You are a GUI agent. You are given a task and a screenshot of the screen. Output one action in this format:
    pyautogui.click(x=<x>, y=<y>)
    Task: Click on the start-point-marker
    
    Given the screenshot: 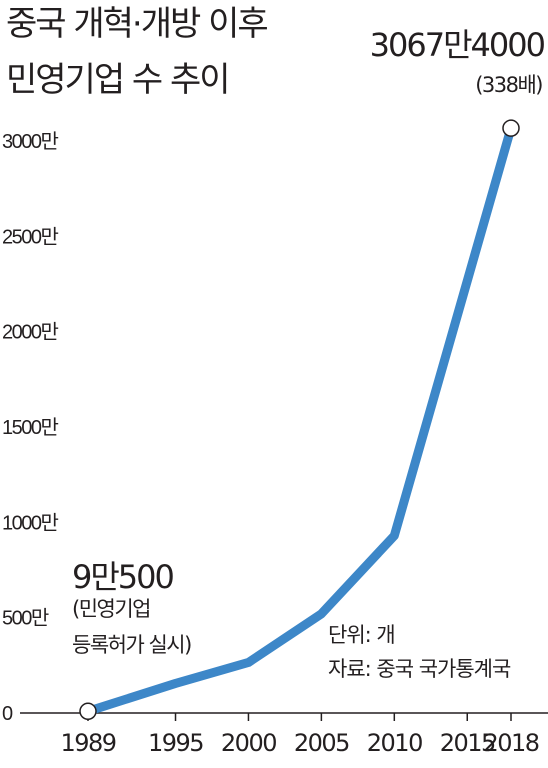 What is the action you would take?
    pyautogui.click(x=88, y=711)
    